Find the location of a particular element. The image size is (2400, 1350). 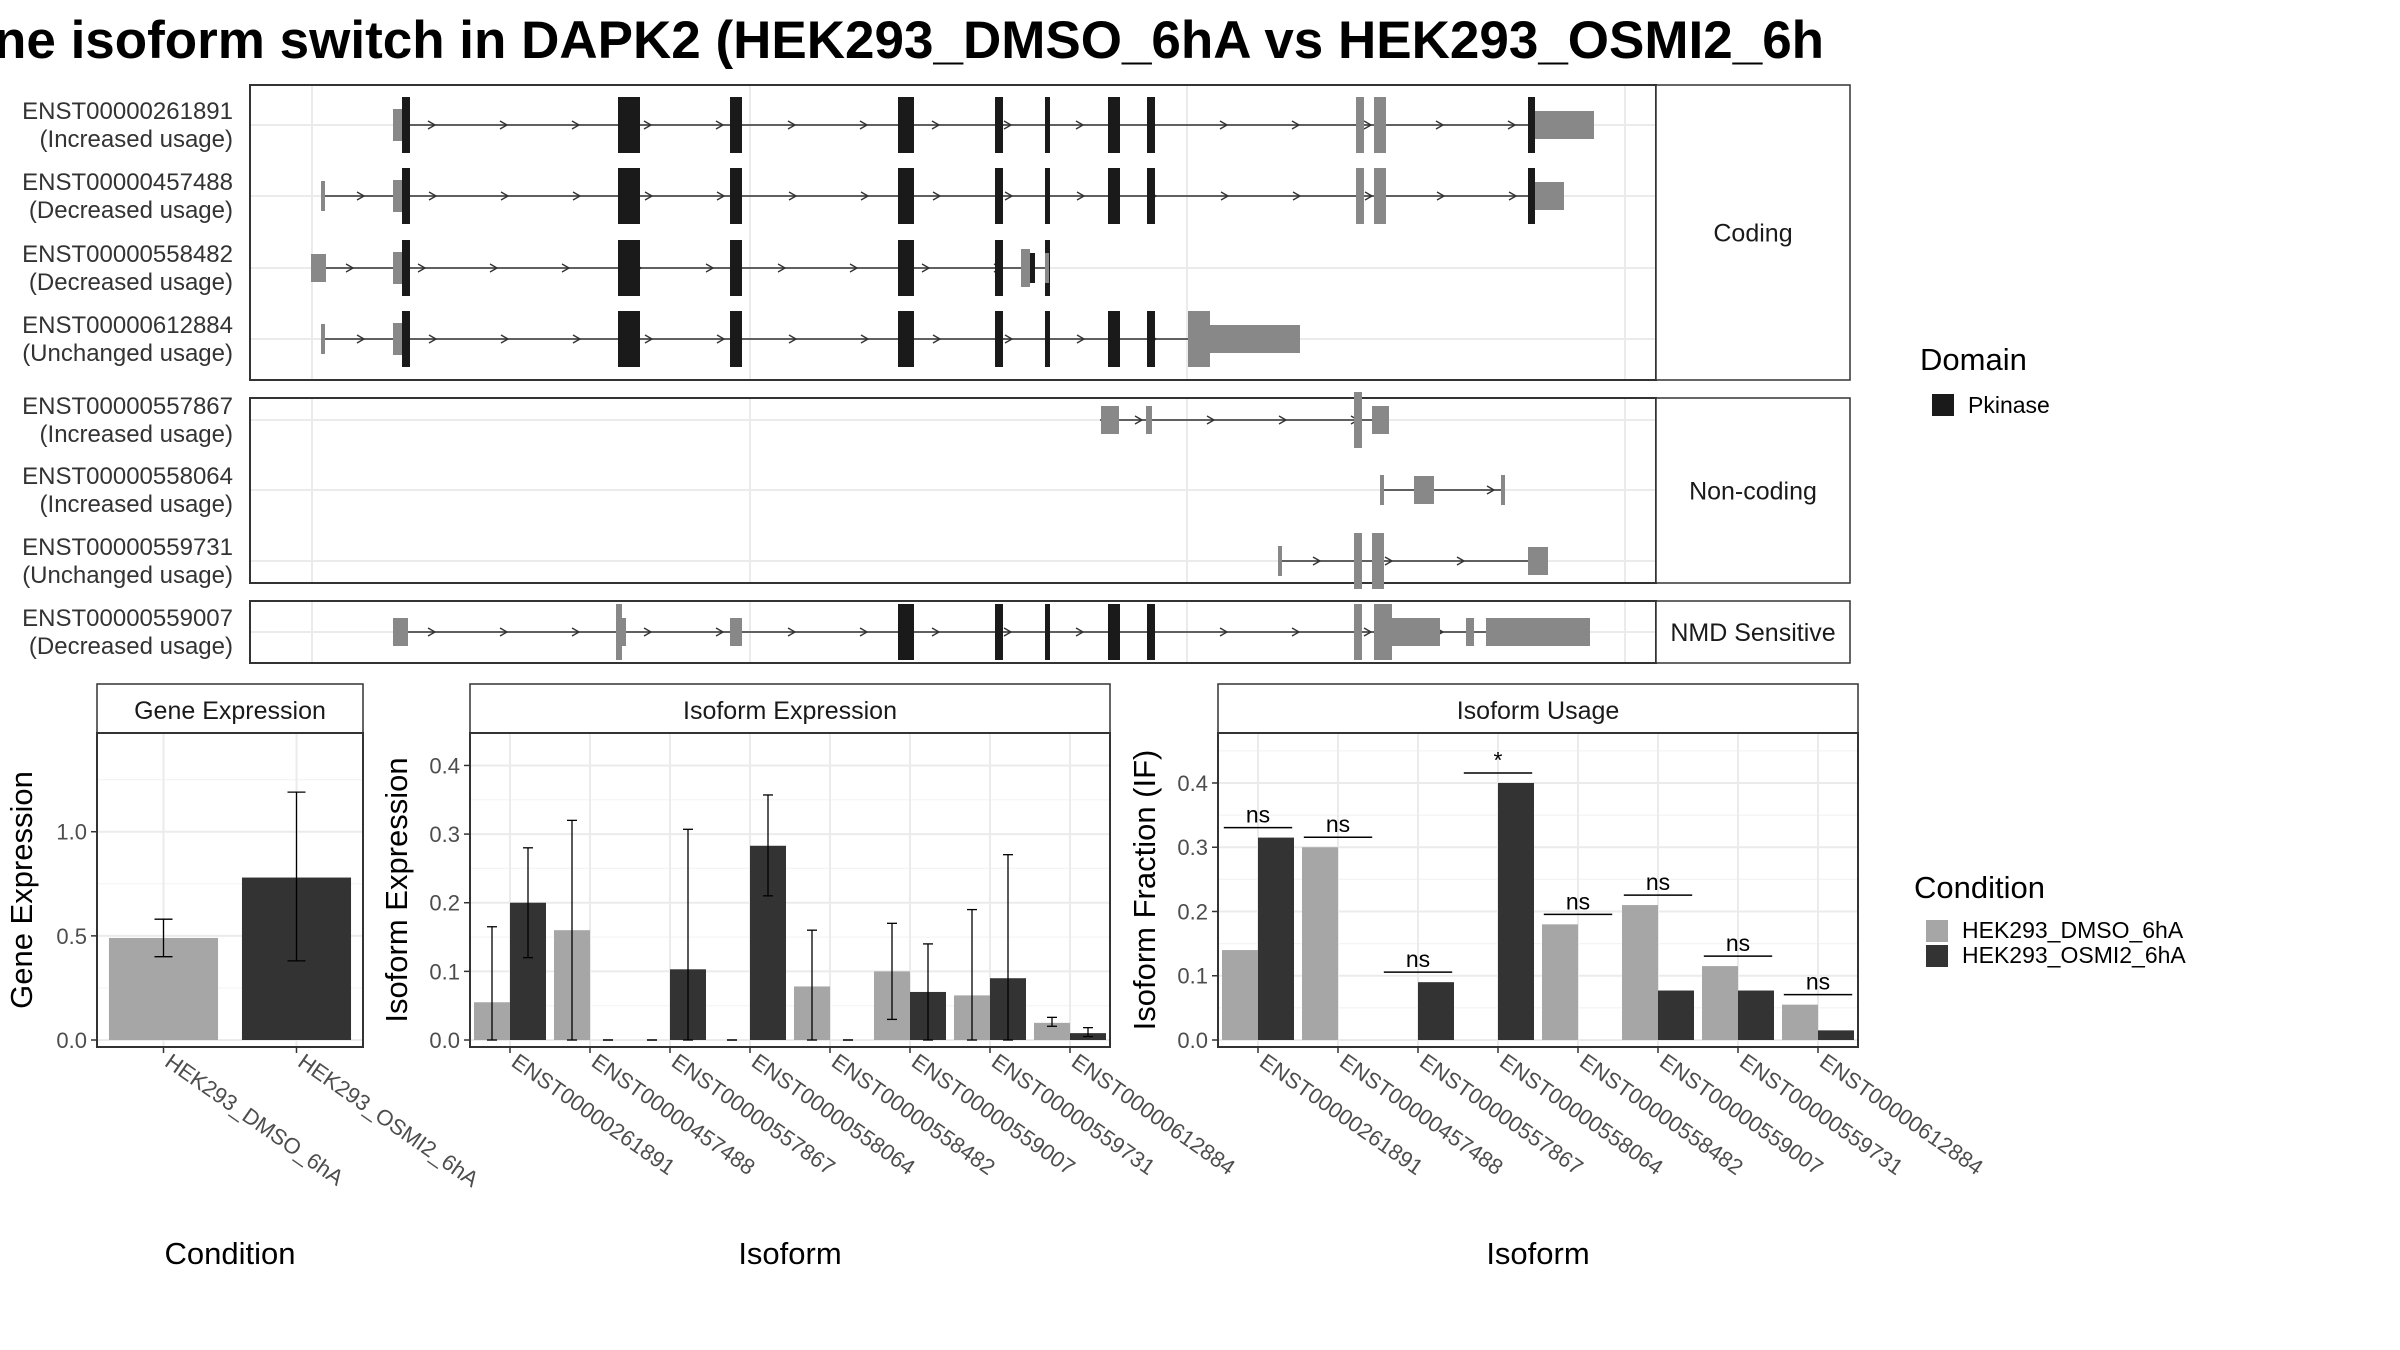

domain-legend-label: Pkinase is located at coordinates (2009, 405).